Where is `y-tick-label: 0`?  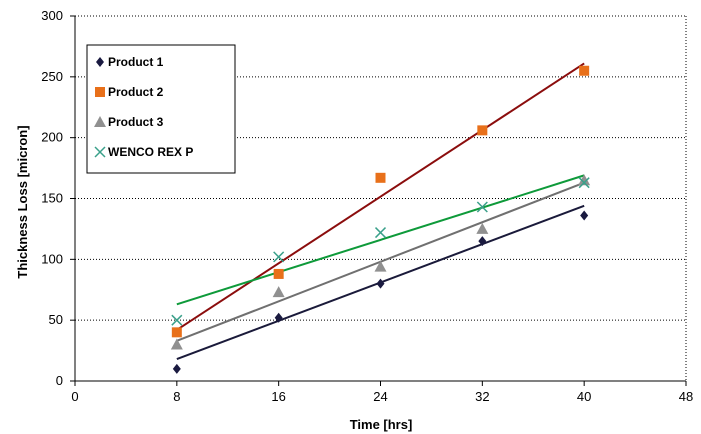
y-tick-label: 0 is located at coordinates (59, 380).